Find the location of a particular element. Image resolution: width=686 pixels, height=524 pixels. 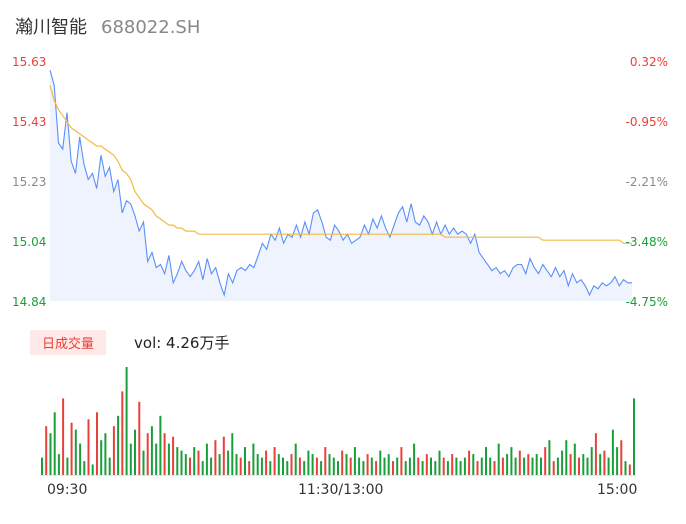

price-tick-label: 15.04 is located at coordinates (29, 242).